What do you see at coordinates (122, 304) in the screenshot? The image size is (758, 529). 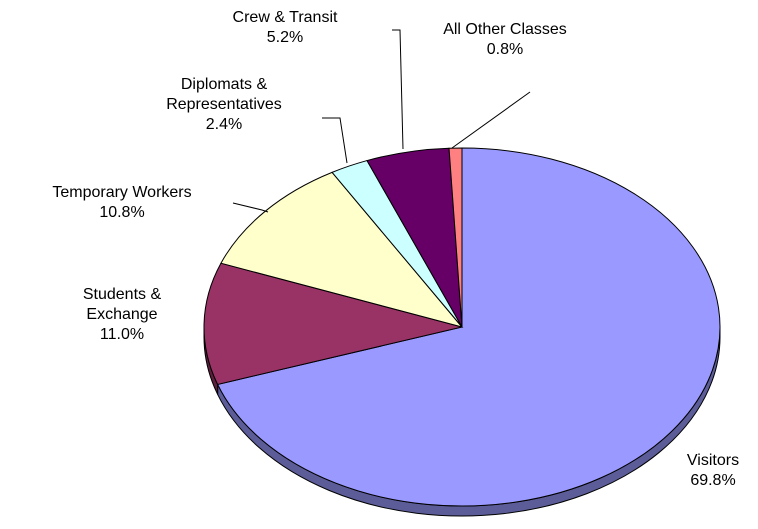 I see `category-label: Students & Exchange` at bounding box center [122, 304].